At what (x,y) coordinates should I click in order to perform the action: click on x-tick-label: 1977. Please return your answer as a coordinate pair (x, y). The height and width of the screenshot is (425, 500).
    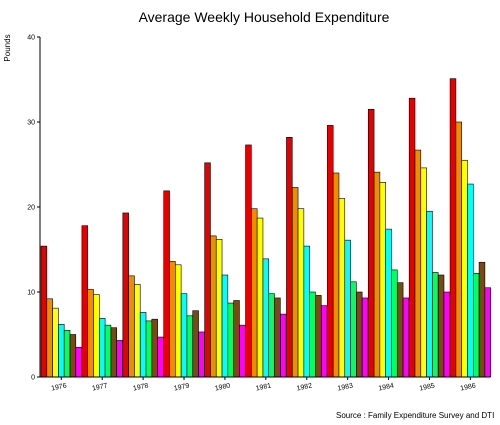
    Looking at the image, I should click on (100, 387).